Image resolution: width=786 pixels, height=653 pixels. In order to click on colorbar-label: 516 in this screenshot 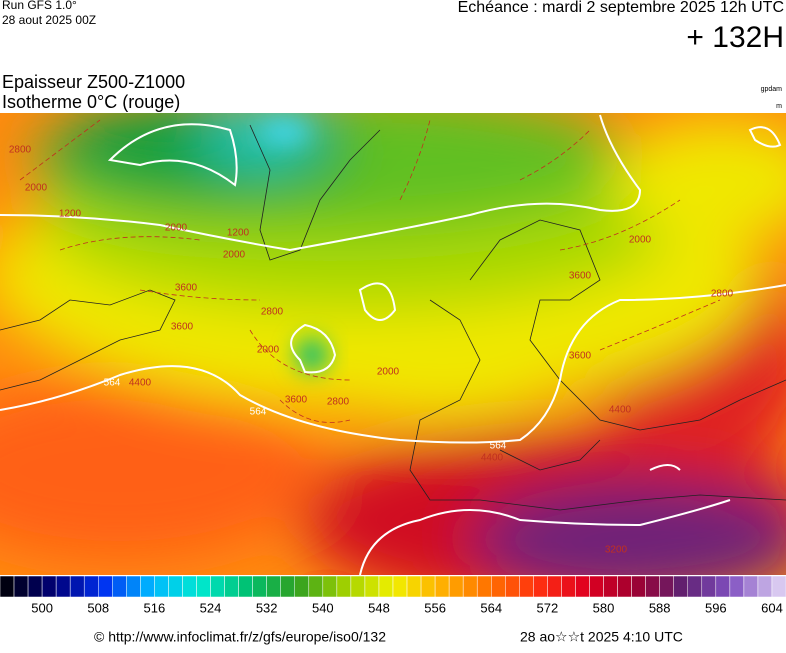, I will do `click(155, 607)`.